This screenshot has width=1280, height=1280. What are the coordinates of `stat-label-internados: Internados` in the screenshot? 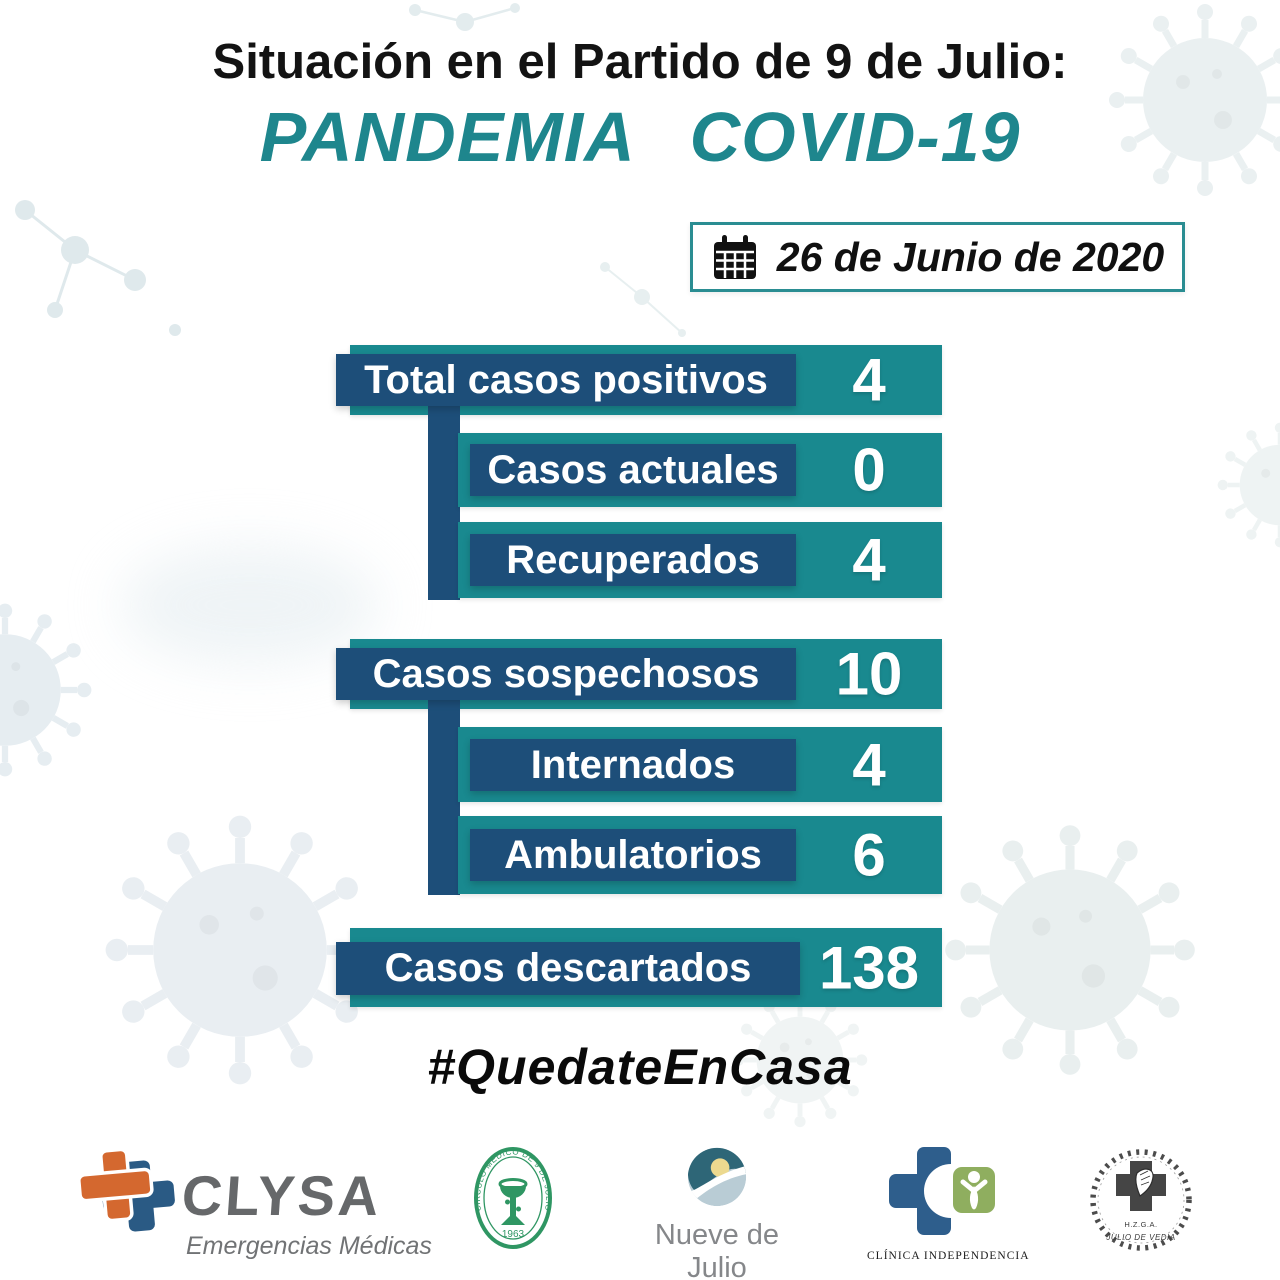 It's located at (633, 765).